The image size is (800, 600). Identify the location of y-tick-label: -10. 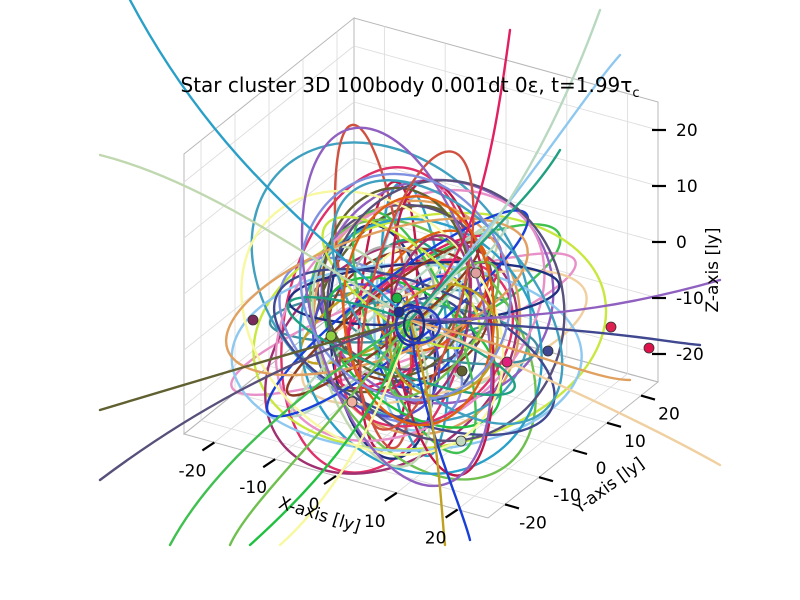
(567, 496).